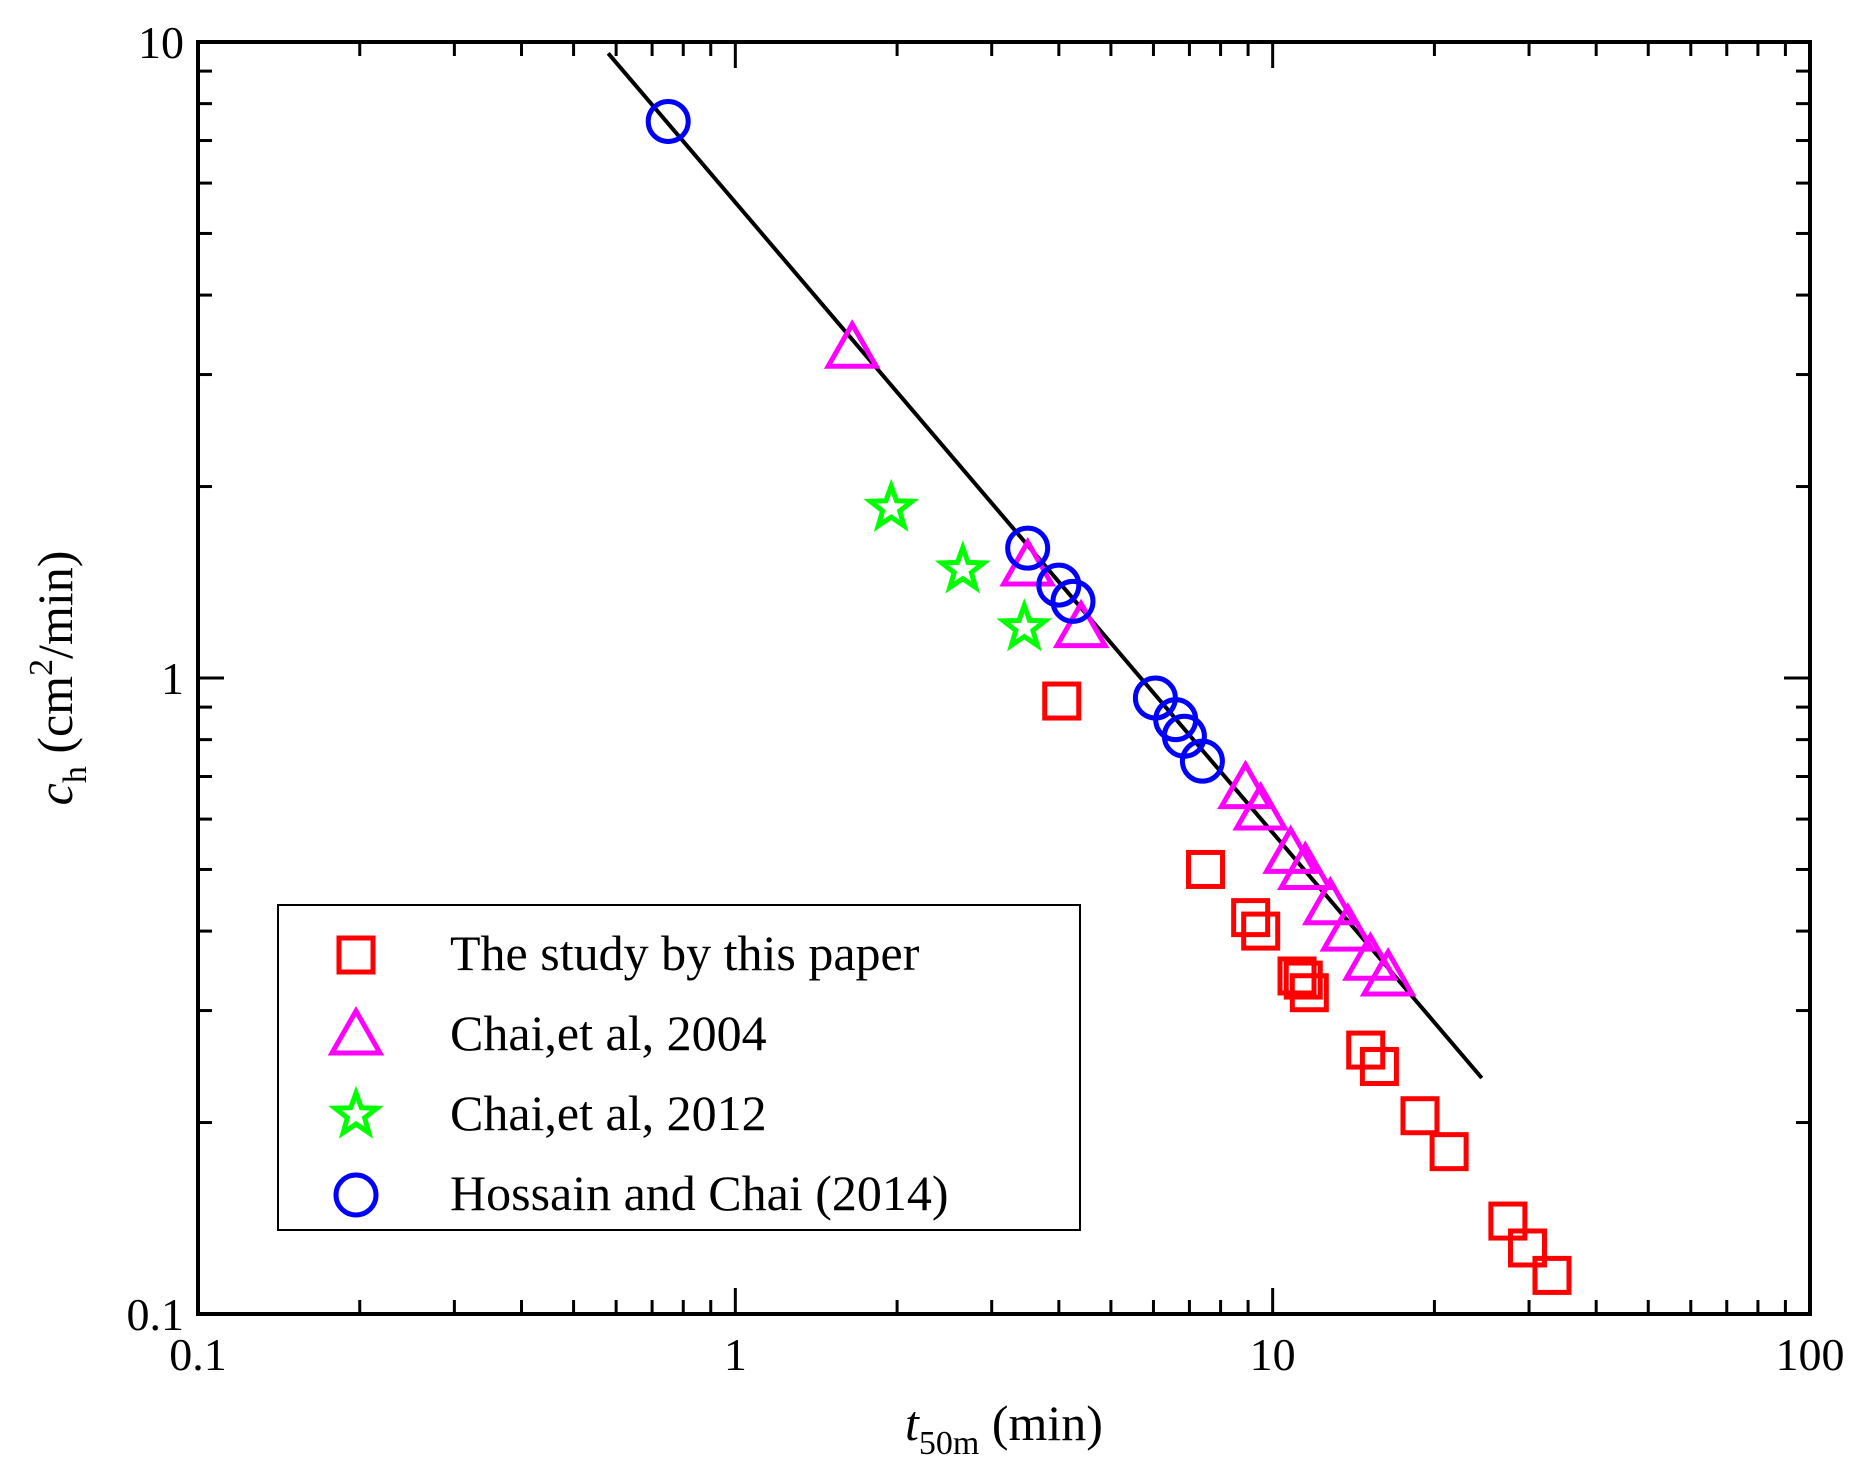 The height and width of the screenshot is (1477, 1875). I want to click on legend-label-study: The study by this paper, so click(685, 953).